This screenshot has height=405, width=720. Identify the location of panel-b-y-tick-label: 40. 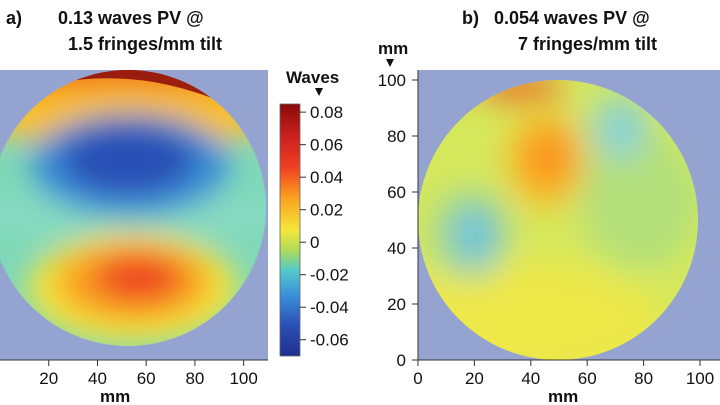
(396, 248).